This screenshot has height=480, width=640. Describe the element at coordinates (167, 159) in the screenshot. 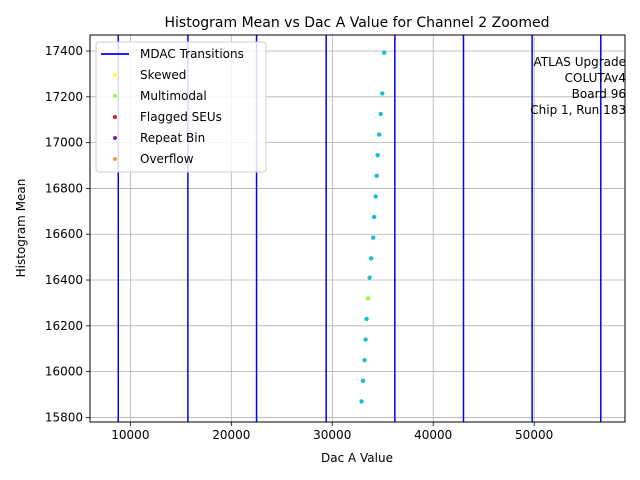

I see `legend-label: Overflow` at that location.